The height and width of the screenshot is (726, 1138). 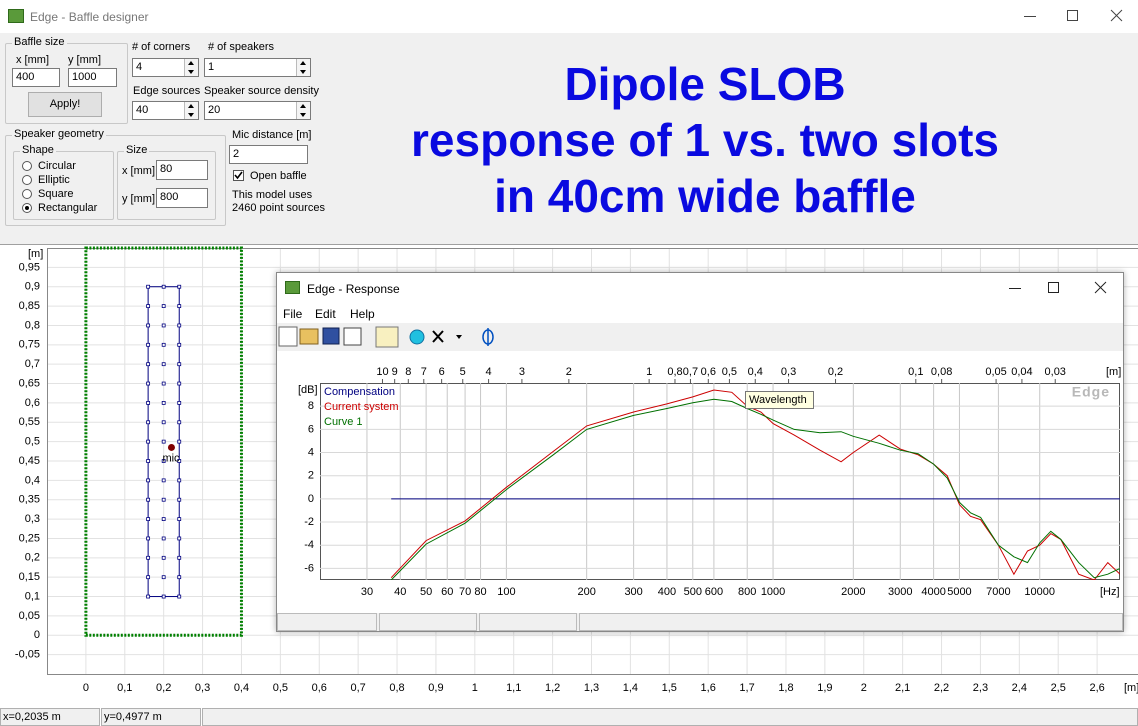 I want to click on sound-button, so click(x=417, y=337).